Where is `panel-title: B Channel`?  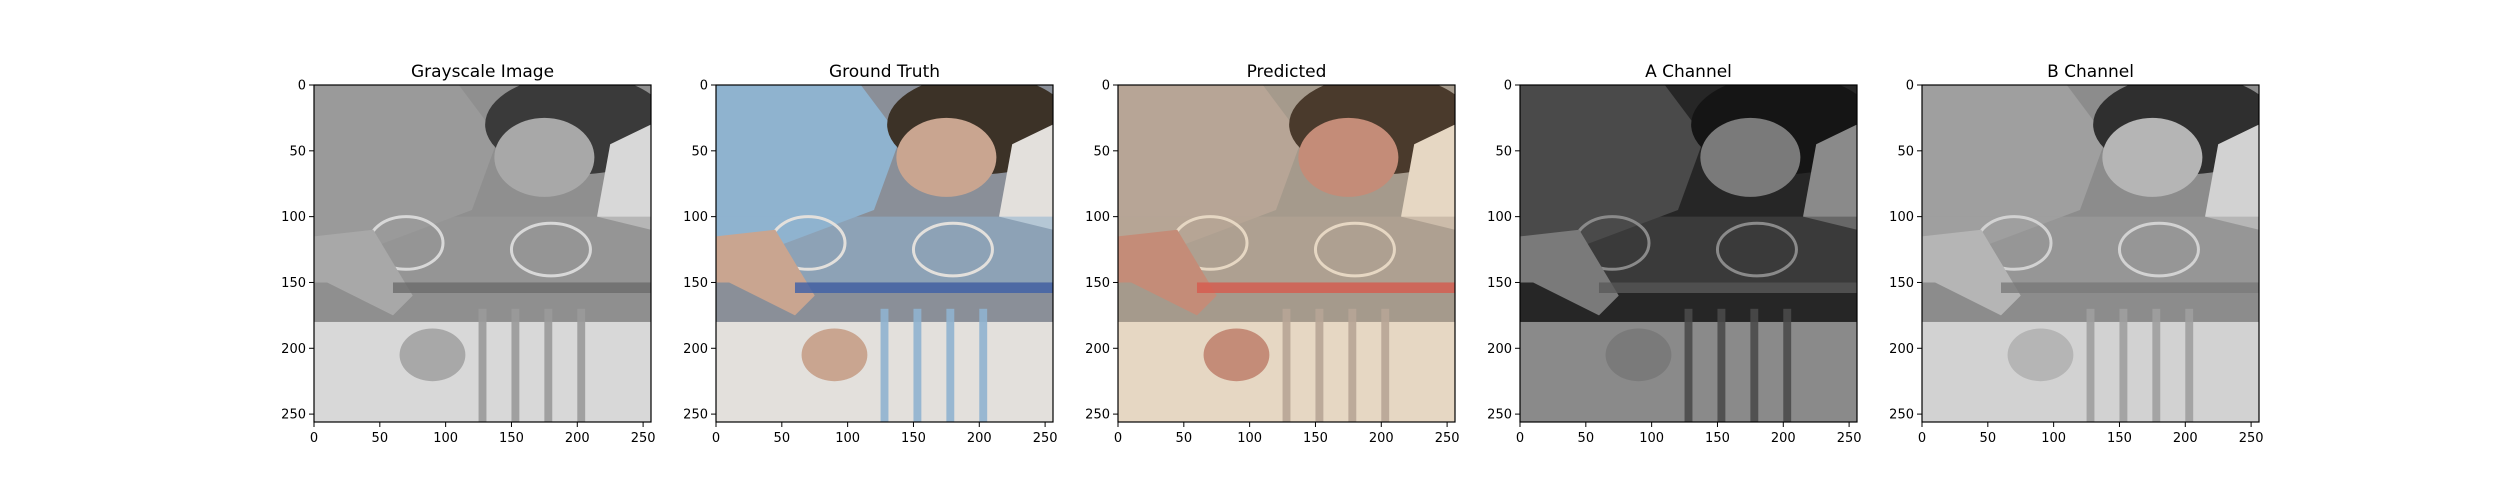 panel-title: B Channel is located at coordinates (2090, 72).